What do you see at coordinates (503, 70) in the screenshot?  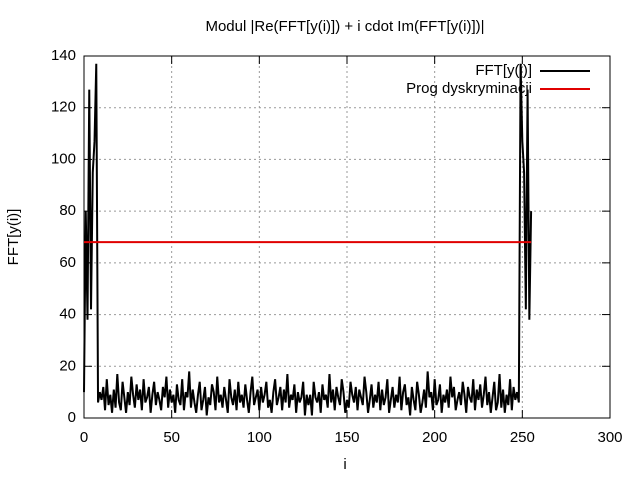 I see `legend-label: FFT[y(i)]` at bounding box center [503, 70].